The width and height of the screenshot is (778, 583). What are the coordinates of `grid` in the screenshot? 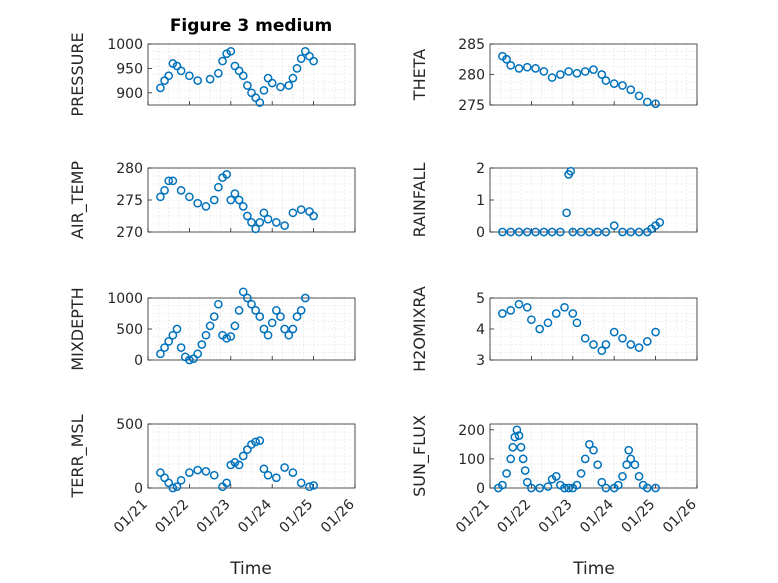 It's located at (593, 74).